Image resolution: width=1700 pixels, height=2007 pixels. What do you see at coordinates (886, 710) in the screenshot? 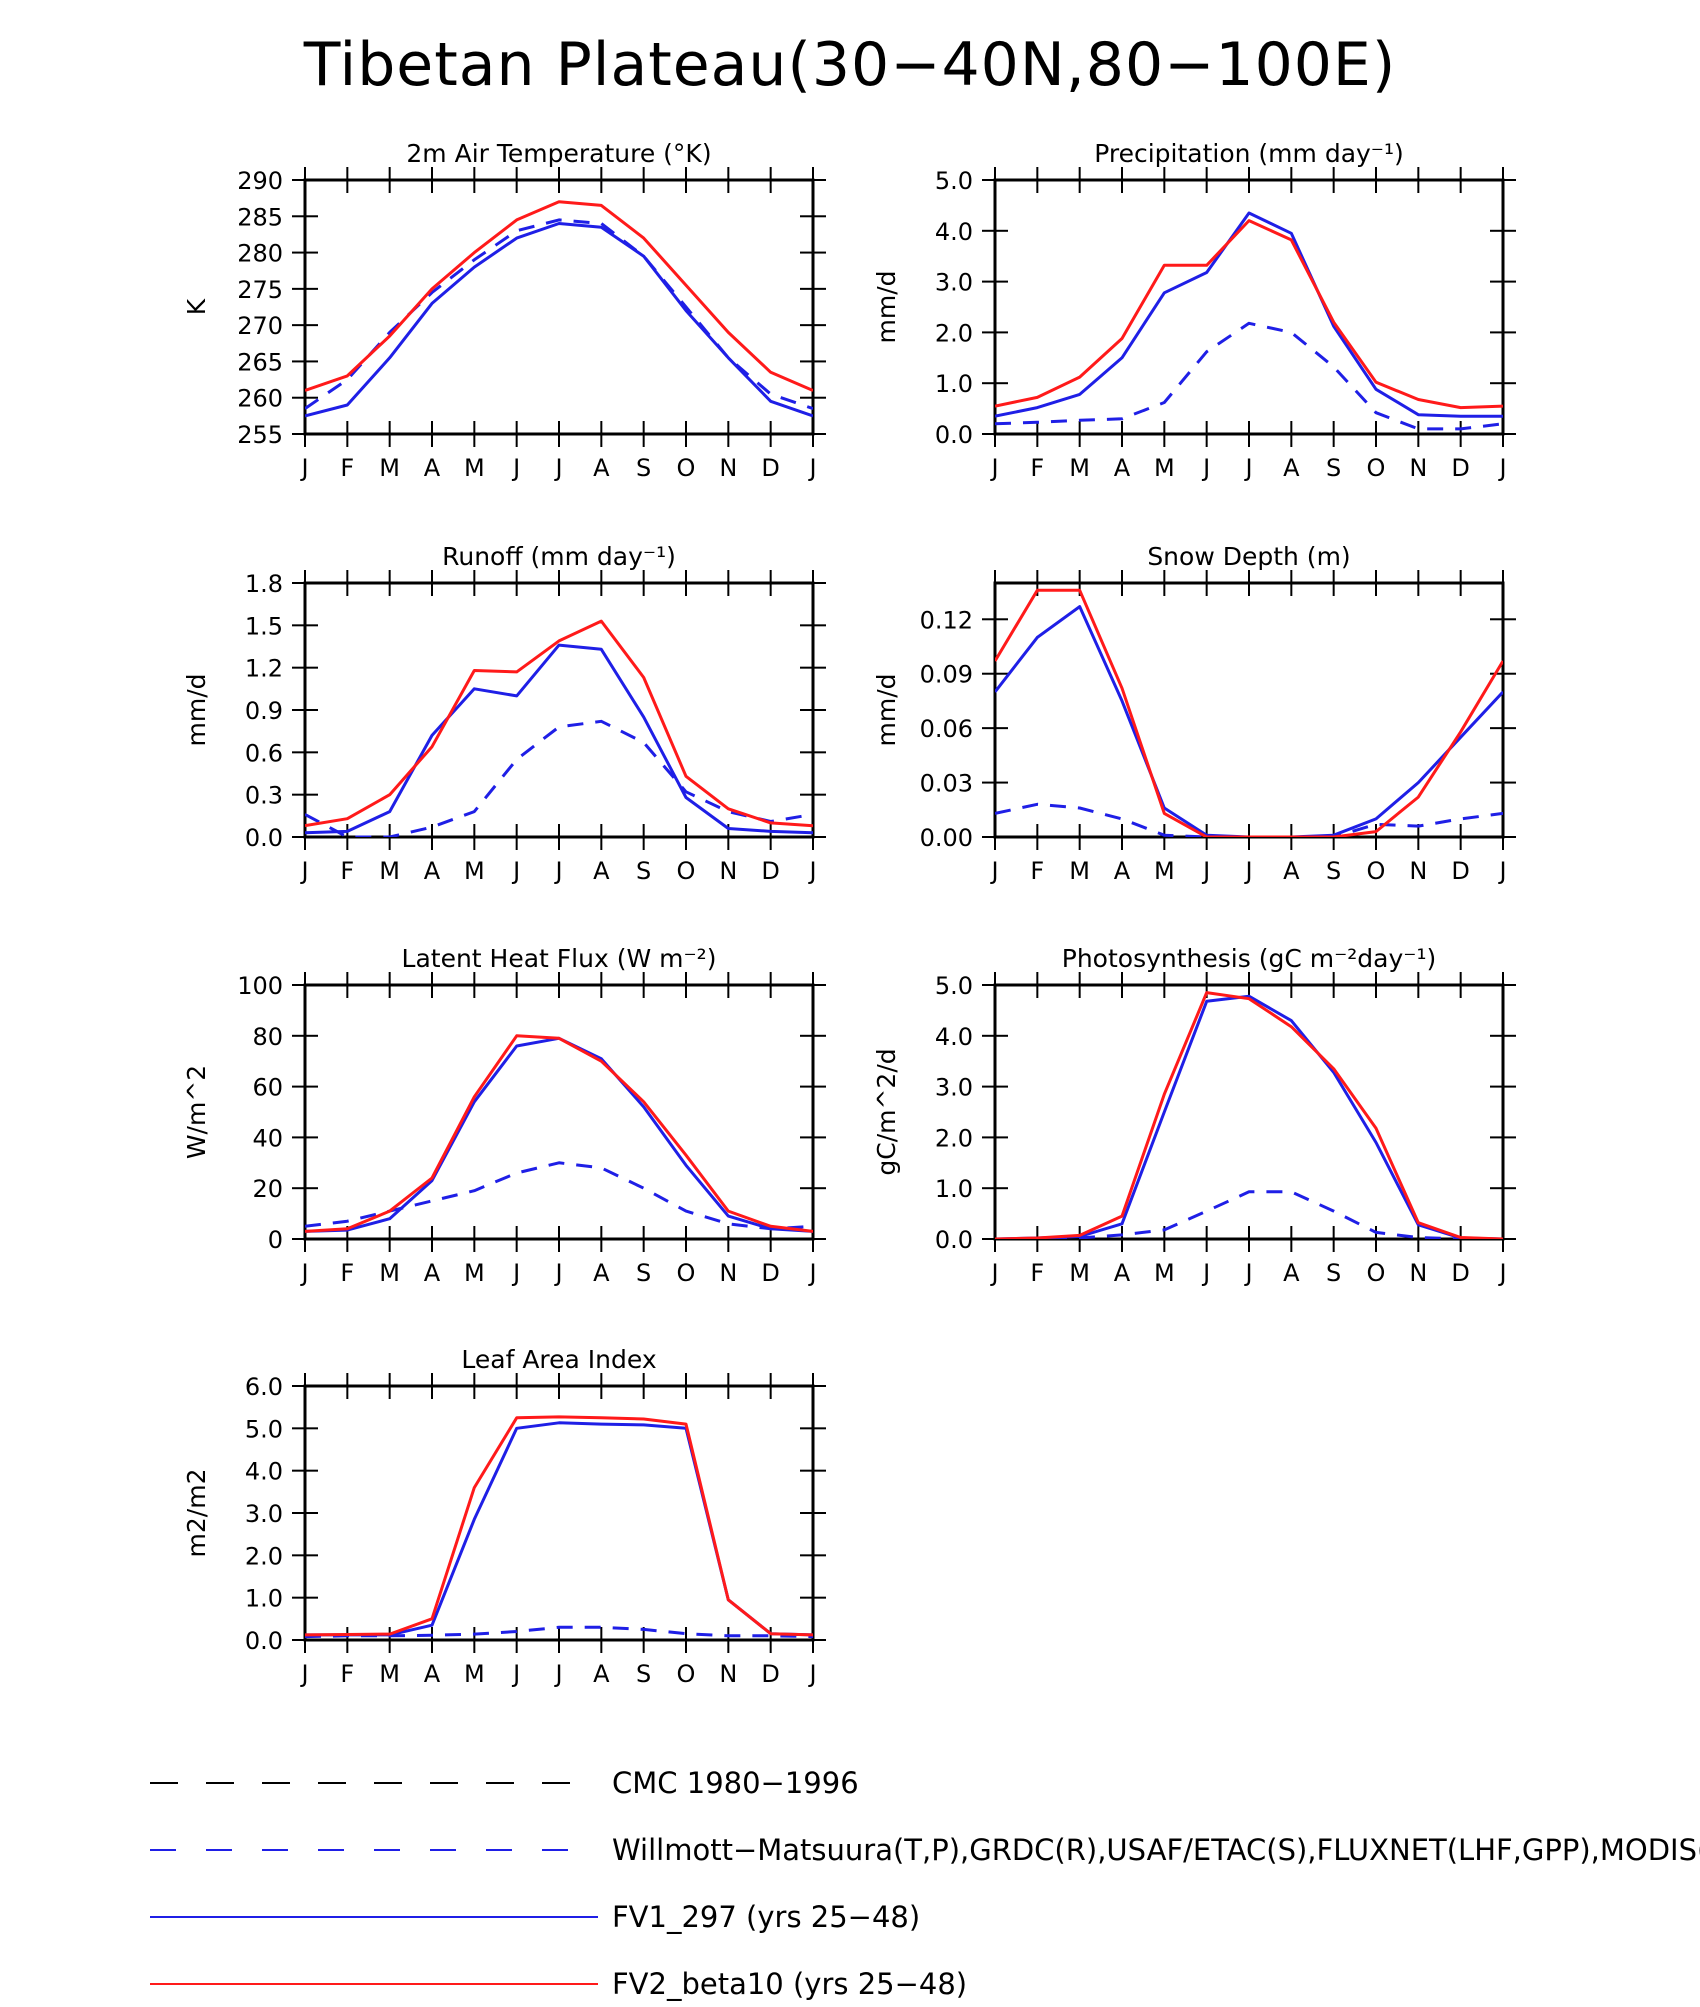
I see `y-axis-label: mm/d` at bounding box center [886, 710].